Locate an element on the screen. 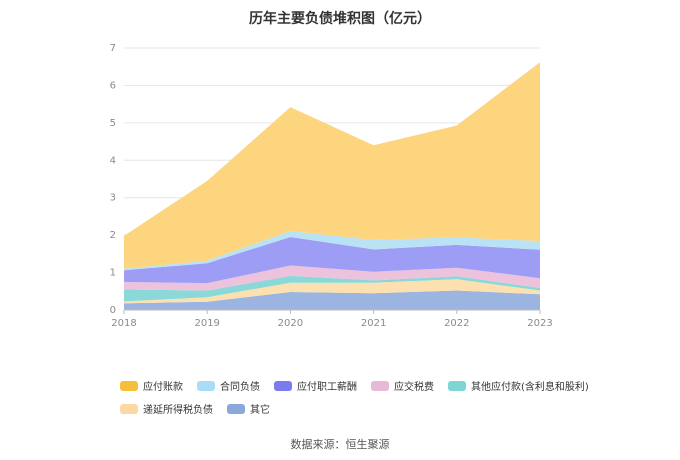 The image size is (680, 460). x-tick-label: 2020 is located at coordinates (290, 323).